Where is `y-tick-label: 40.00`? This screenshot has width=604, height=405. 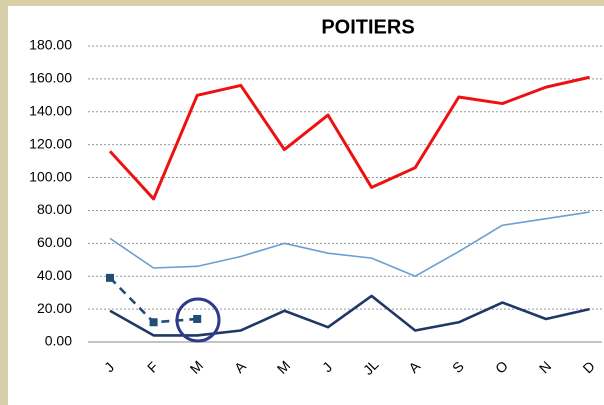 y-tick-label: 40.00 is located at coordinates (54, 275).